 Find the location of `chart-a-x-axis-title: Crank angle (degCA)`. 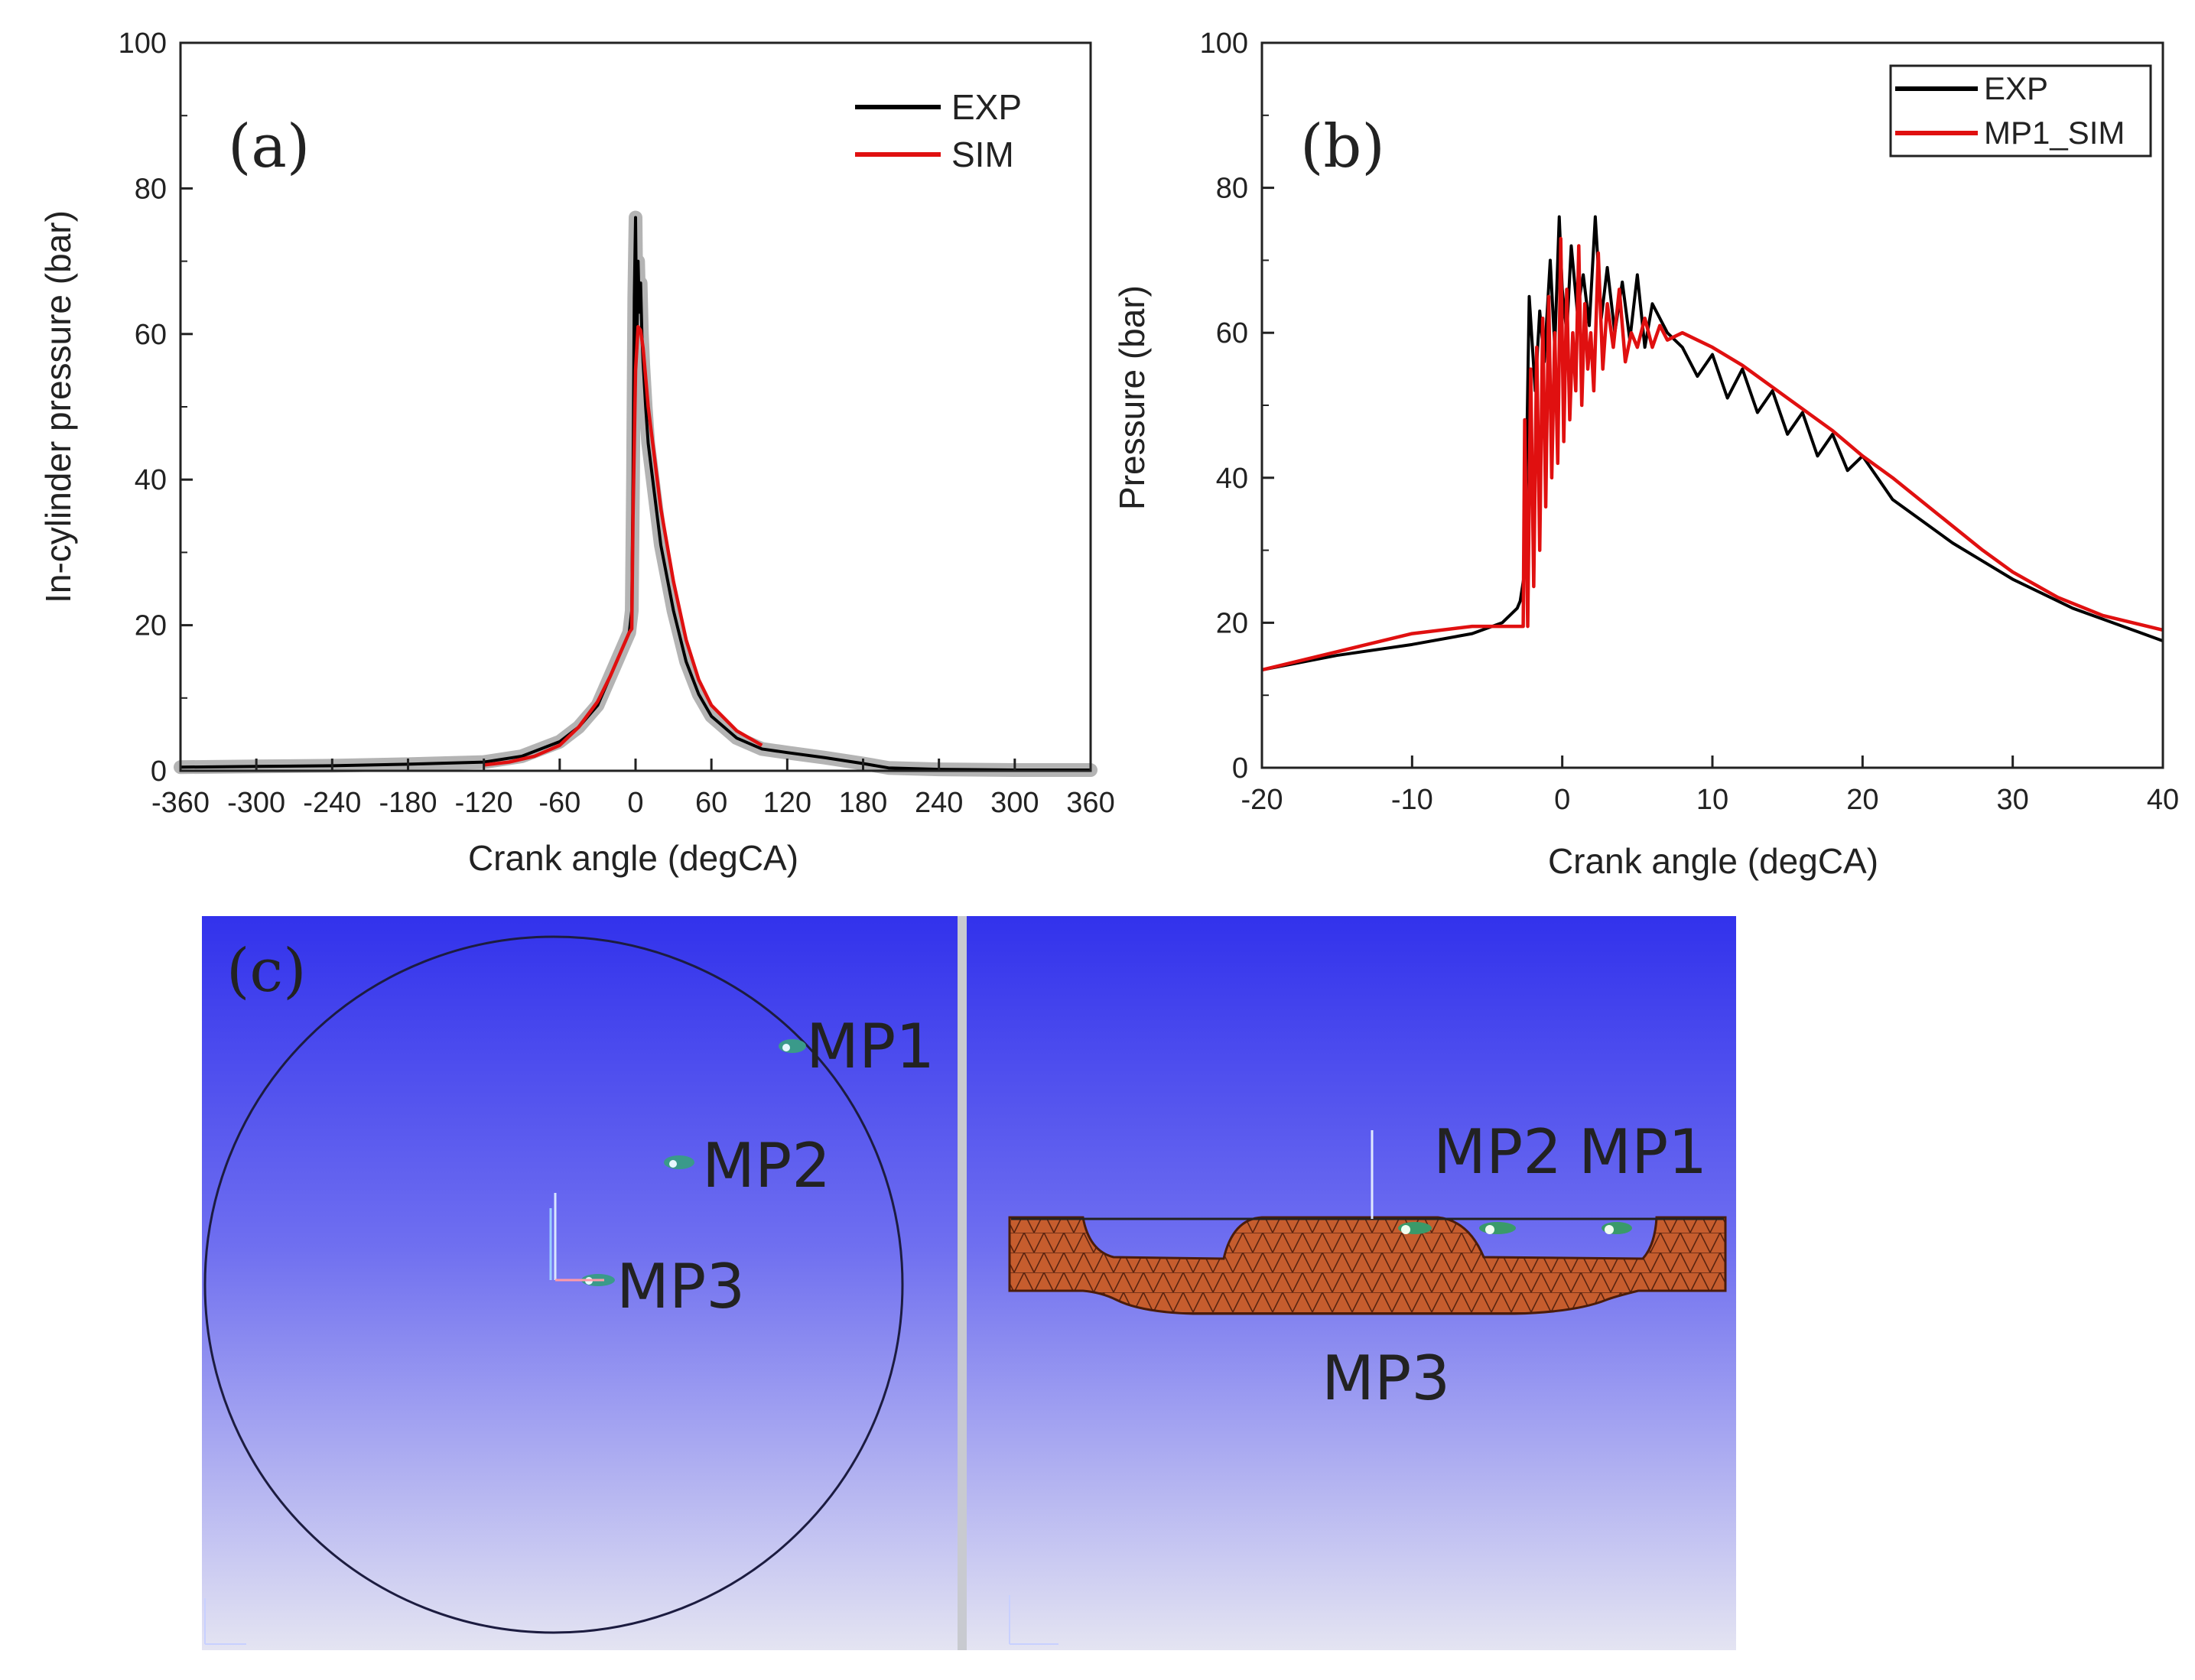

chart-a-x-axis-title: Crank angle (degCA) is located at coordinates (633, 858).